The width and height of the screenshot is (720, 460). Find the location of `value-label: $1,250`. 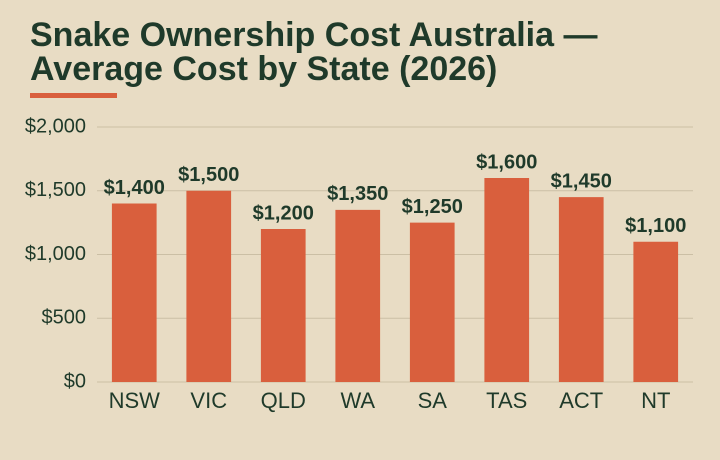

value-label: $1,250 is located at coordinates (432, 207).